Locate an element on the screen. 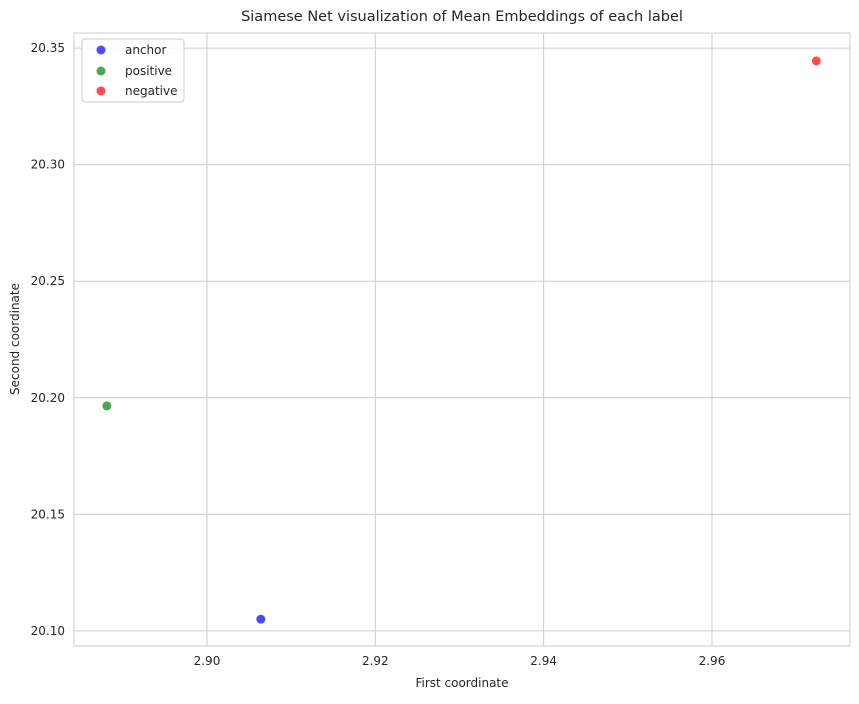 This screenshot has height=704, width=859. point-positive is located at coordinates (107, 406).